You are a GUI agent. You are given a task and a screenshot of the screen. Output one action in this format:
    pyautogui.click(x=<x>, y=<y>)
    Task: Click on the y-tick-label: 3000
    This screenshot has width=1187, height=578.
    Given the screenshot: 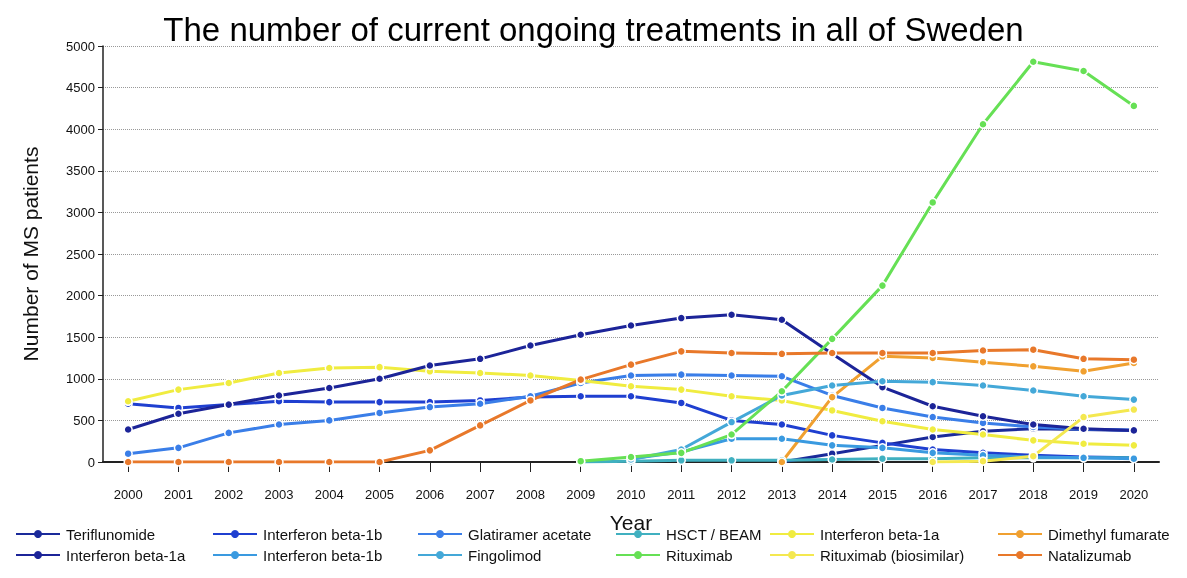 What is the action you would take?
    pyautogui.click(x=80, y=212)
    